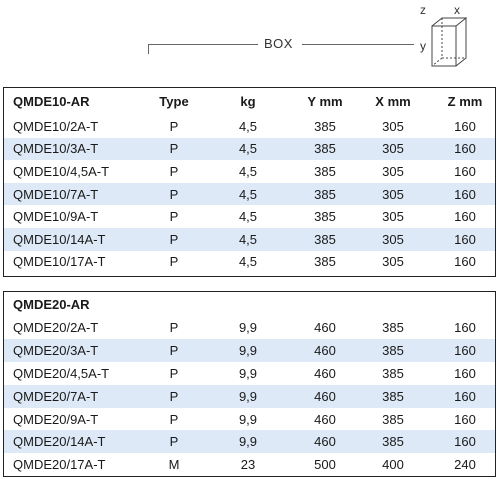 Image resolution: width=500 pixels, height=479 pixels. I want to click on col-header-type: Type, so click(174, 101).